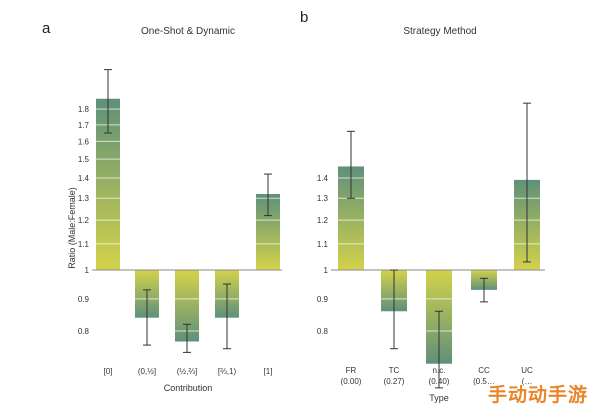  What do you see at coordinates (84, 331) in the screenshot?
I see `panel-a-ytick: 0.8` at bounding box center [84, 331].